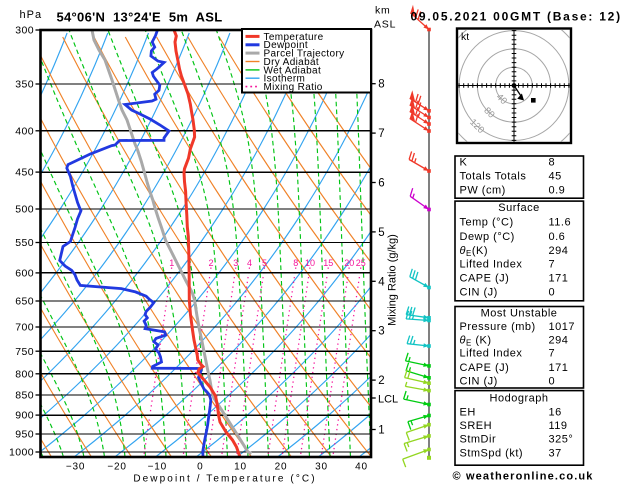 The width and height of the screenshot is (629, 486). I want to click on svg-text: 0.6, so click(557, 237).